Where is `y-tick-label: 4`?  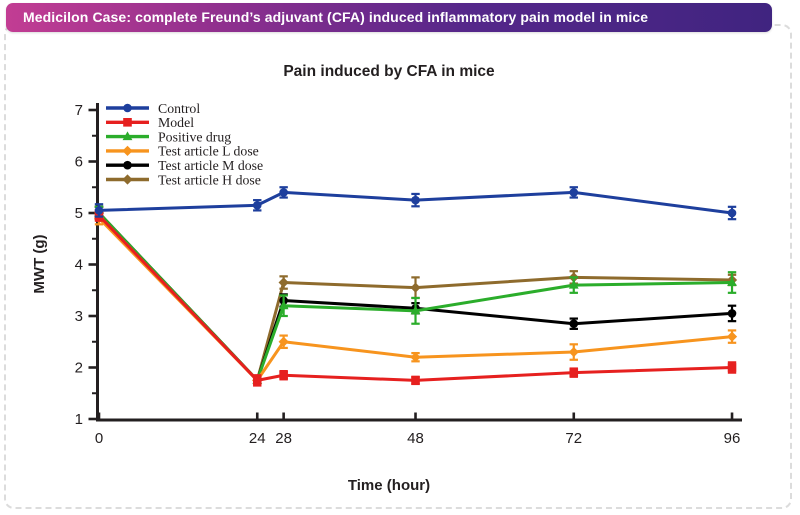
y-tick-label: 4 is located at coordinates (79, 265).